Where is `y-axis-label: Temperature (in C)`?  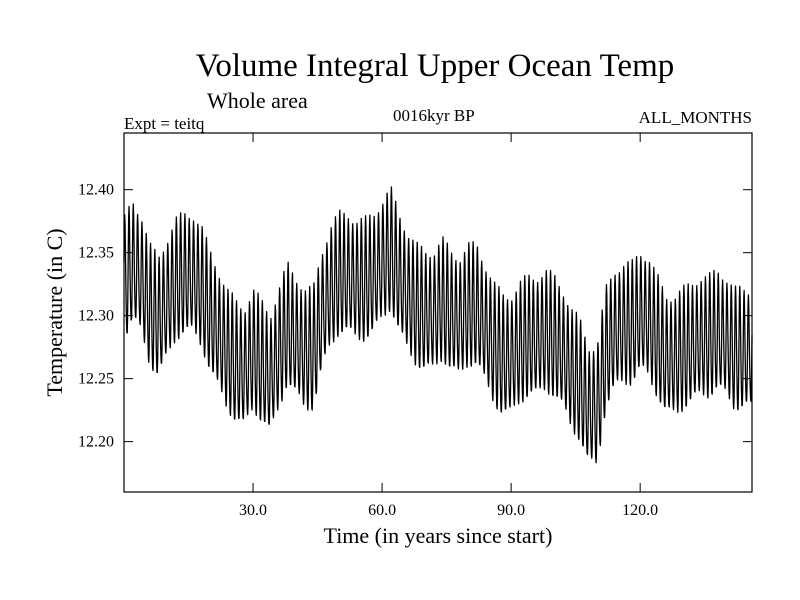
y-axis-label: Temperature (in C) is located at coordinates (54, 312).